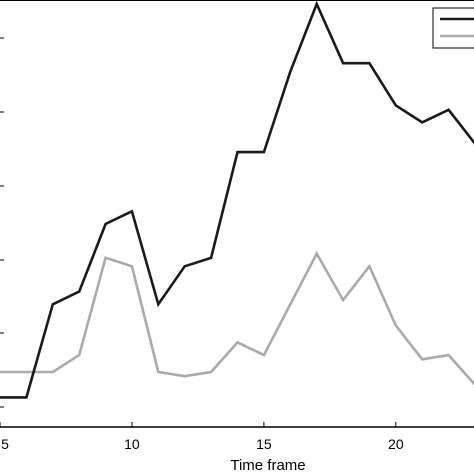  I want to click on x-tick-label: 15, so click(264, 444).